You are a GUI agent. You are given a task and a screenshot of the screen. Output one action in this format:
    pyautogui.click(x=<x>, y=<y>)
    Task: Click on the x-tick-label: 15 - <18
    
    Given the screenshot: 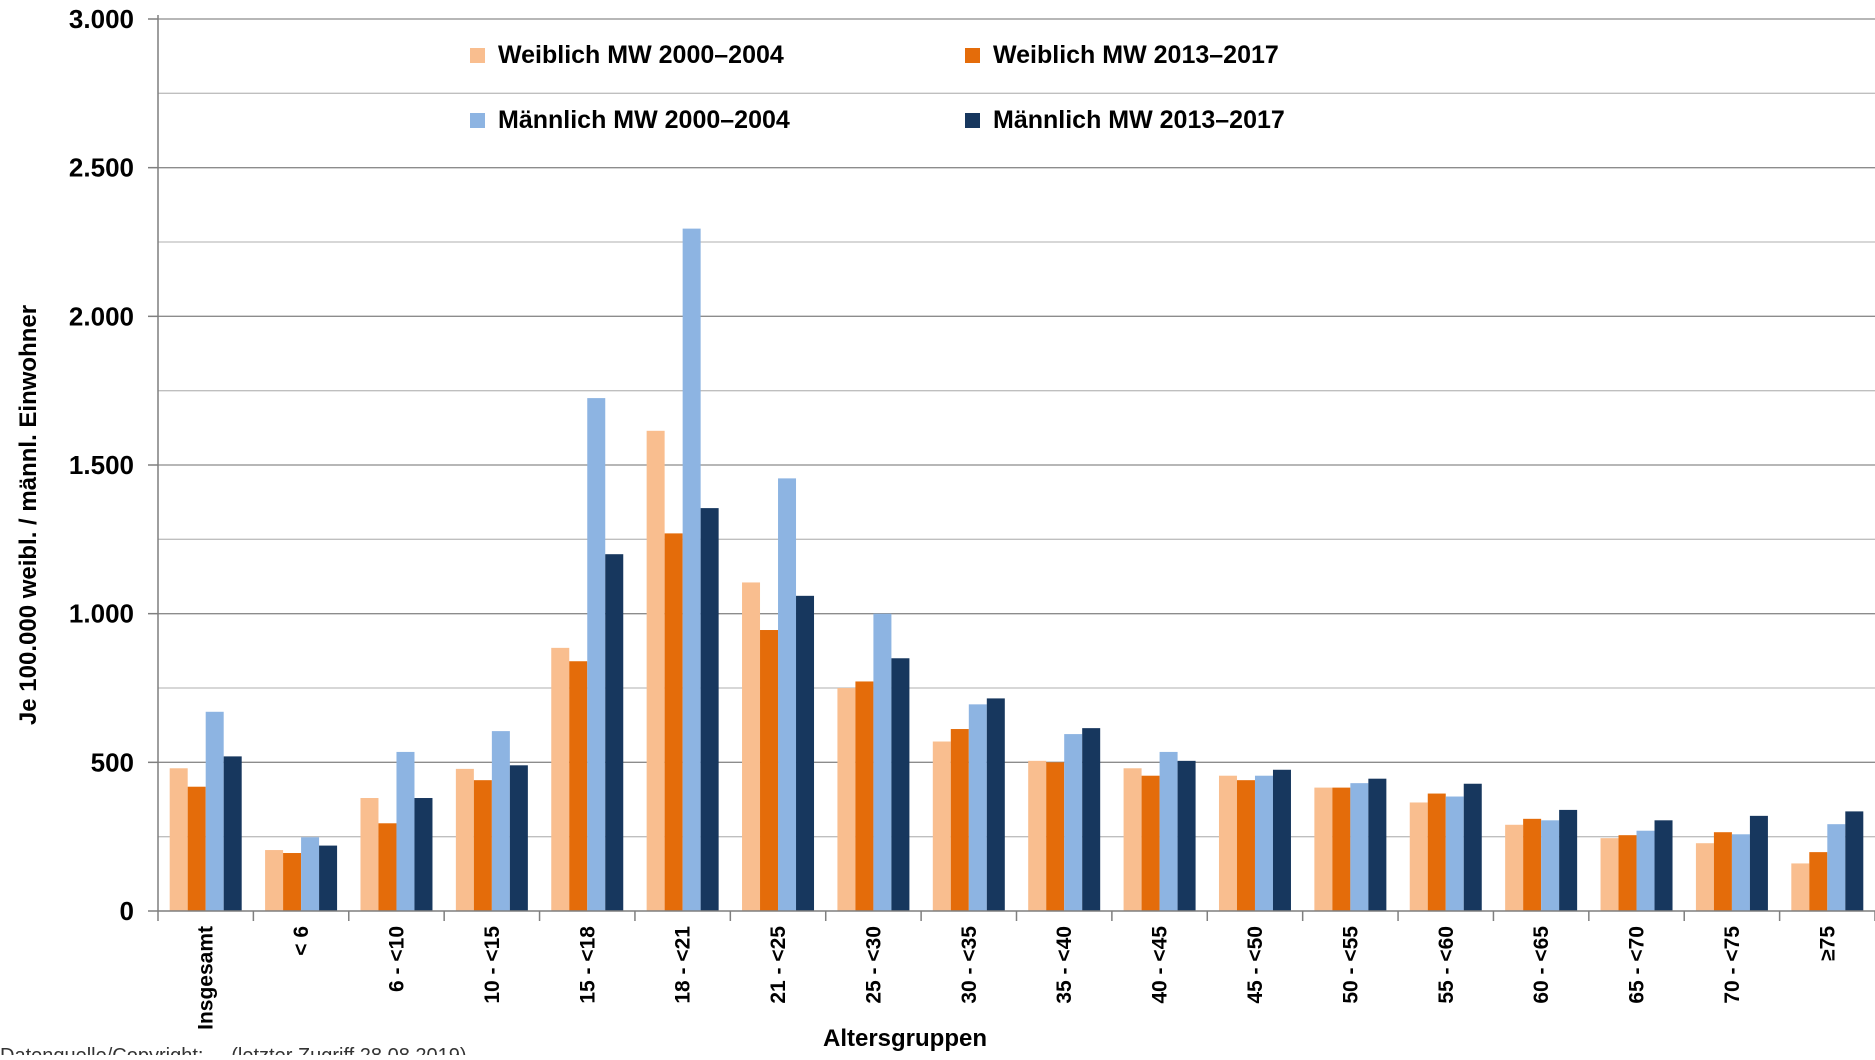 What is the action you would take?
    pyautogui.click(x=587, y=965)
    